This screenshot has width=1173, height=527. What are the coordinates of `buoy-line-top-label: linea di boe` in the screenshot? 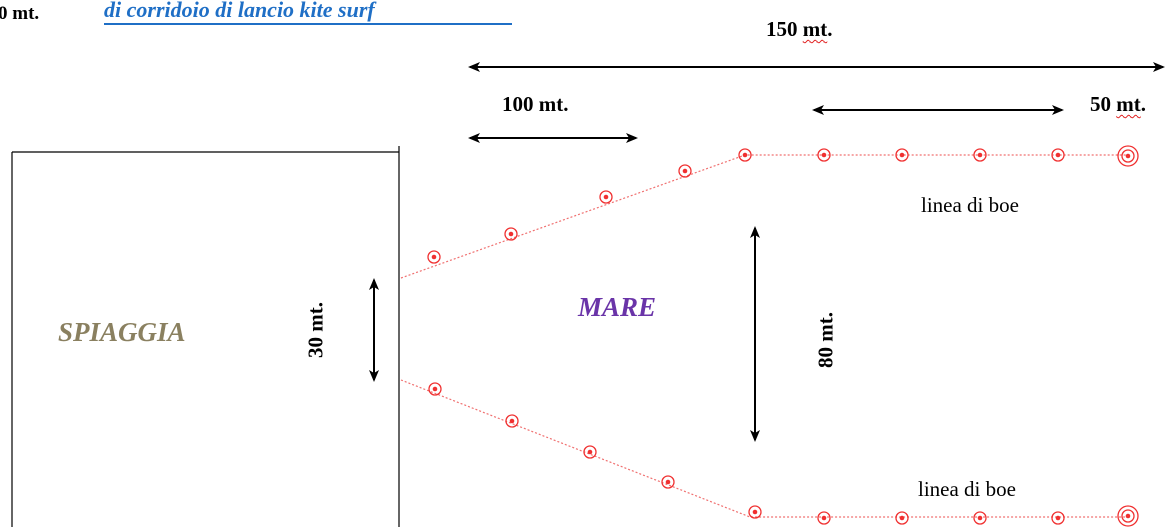 It's located at (970, 205).